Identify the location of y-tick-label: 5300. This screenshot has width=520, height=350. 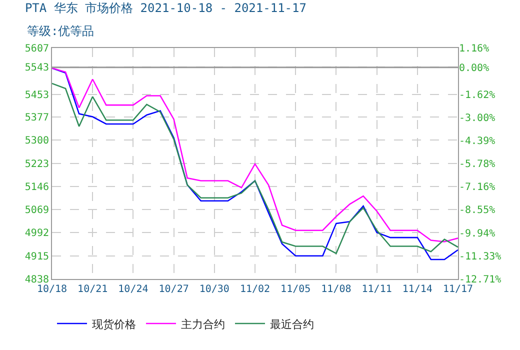
(36, 141).